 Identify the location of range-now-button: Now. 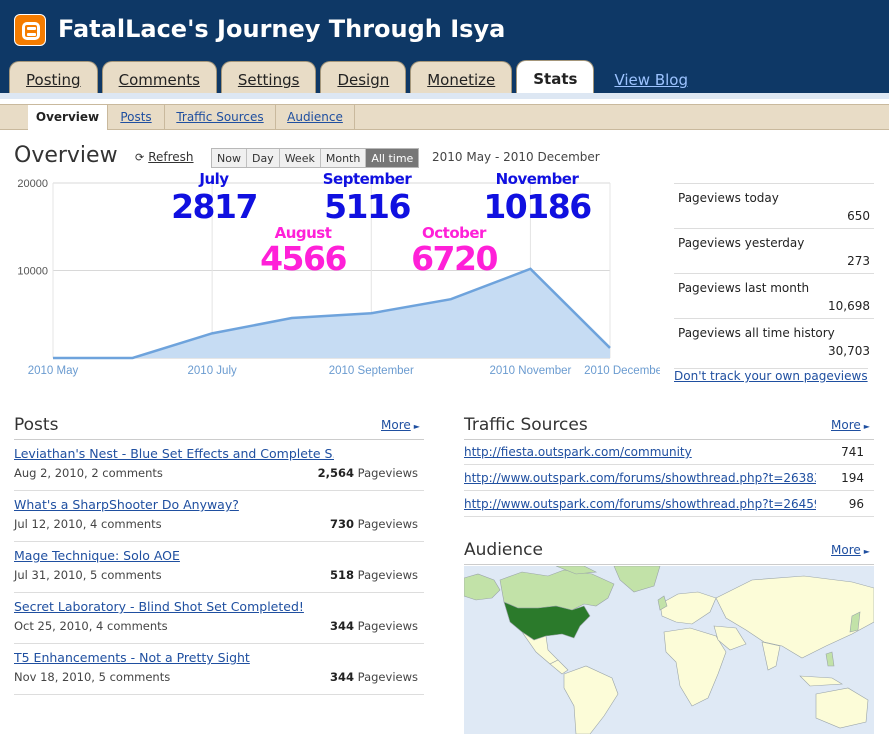
(229, 158).